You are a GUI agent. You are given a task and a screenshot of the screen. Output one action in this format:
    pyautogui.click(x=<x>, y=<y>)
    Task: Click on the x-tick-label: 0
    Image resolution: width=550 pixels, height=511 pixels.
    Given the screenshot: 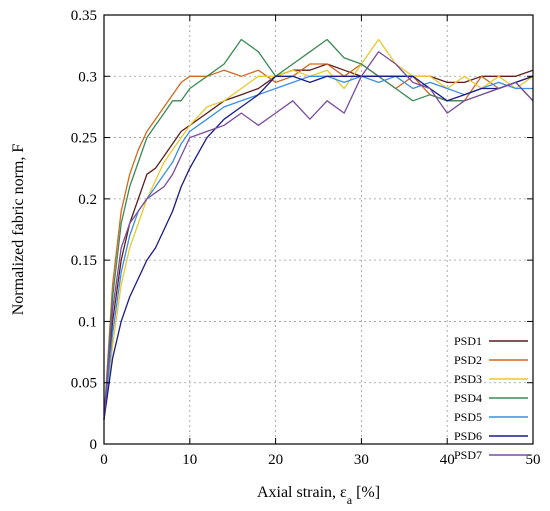 What is the action you would take?
    pyautogui.click(x=104, y=460)
    